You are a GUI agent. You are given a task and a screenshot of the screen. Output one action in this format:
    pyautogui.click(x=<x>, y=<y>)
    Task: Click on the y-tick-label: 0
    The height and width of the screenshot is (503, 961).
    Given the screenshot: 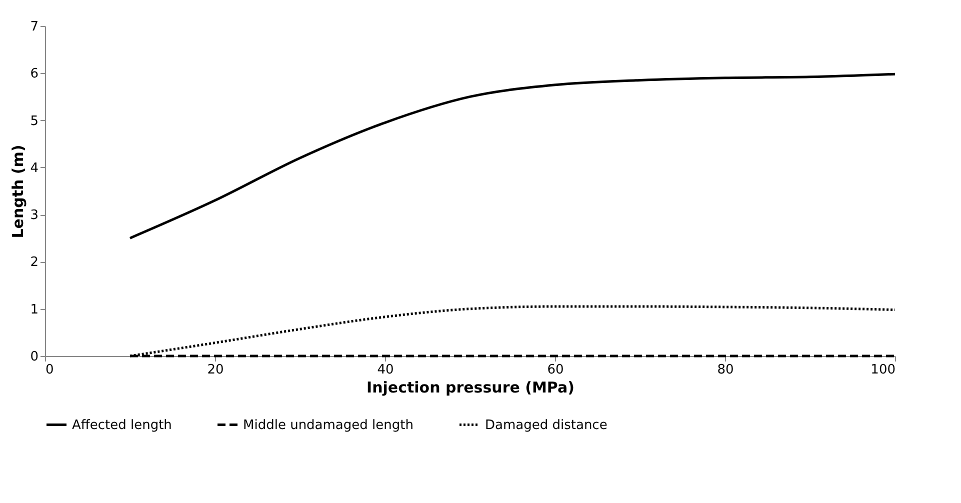 What is the action you would take?
    pyautogui.click(x=34, y=357)
    